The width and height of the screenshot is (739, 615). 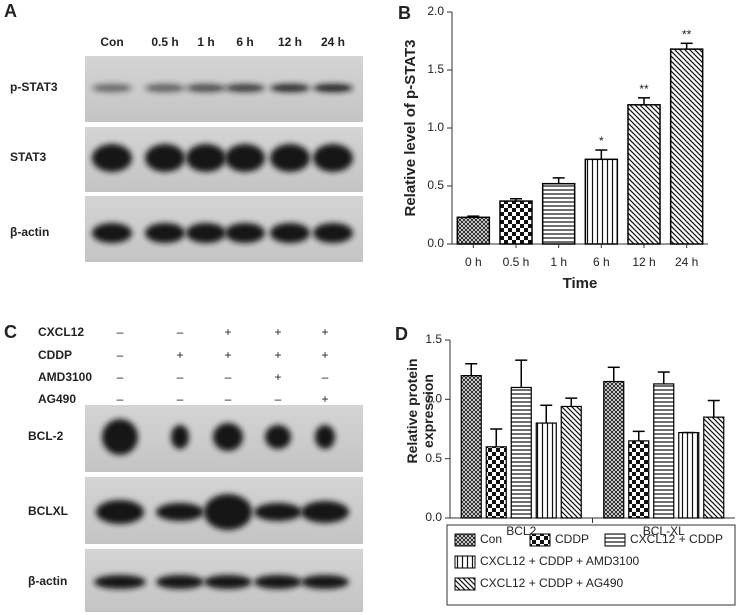 What do you see at coordinates (521, 531) in the screenshot?
I see `x-tick-label: BCL2` at bounding box center [521, 531].